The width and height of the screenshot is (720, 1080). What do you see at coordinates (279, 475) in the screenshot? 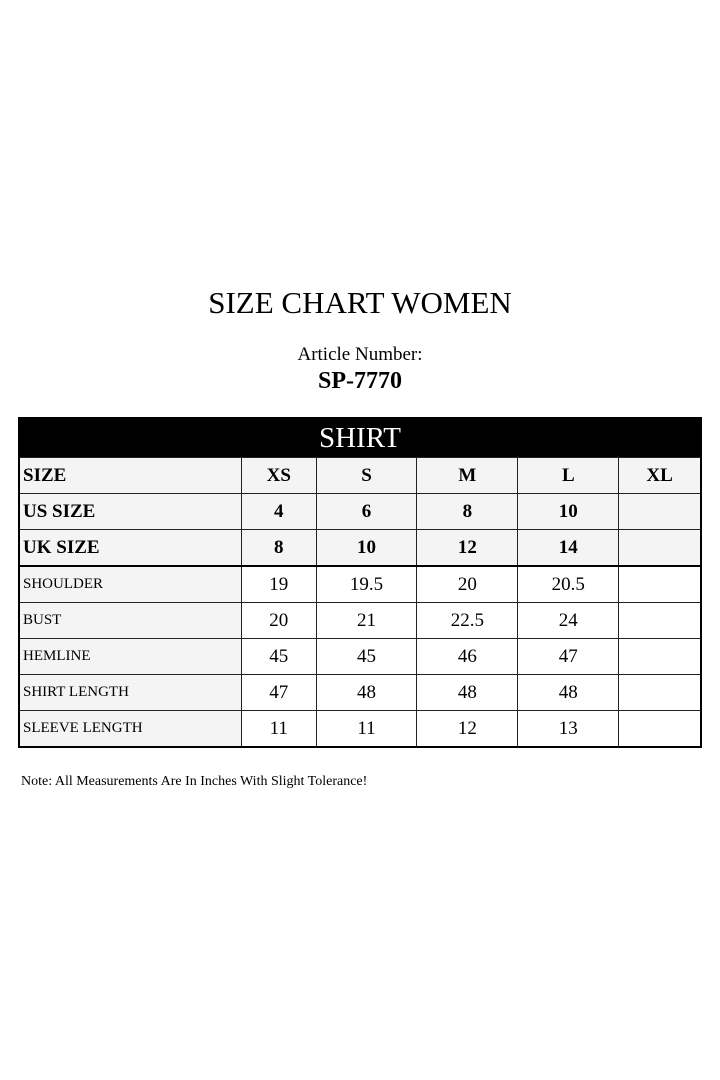
I see `table-cell: XS` at bounding box center [279, 475].